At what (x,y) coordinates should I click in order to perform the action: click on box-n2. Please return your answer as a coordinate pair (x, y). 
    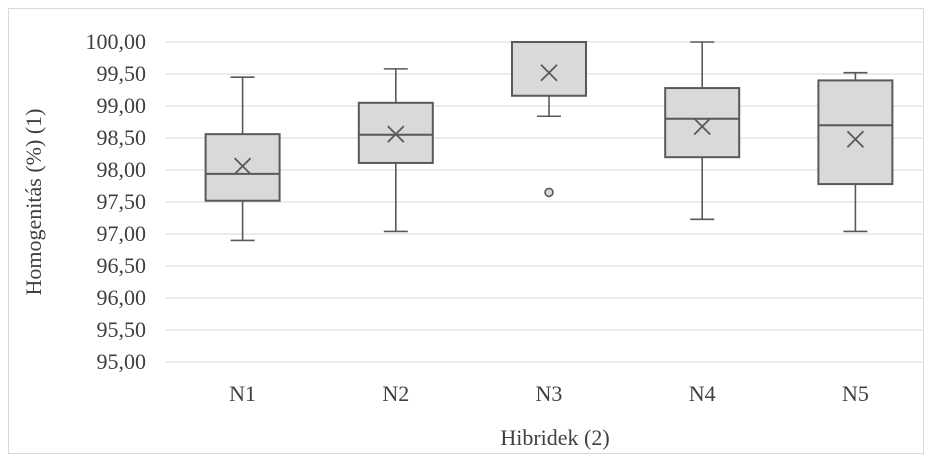
    Looking at the image, I should click on (395, 150).